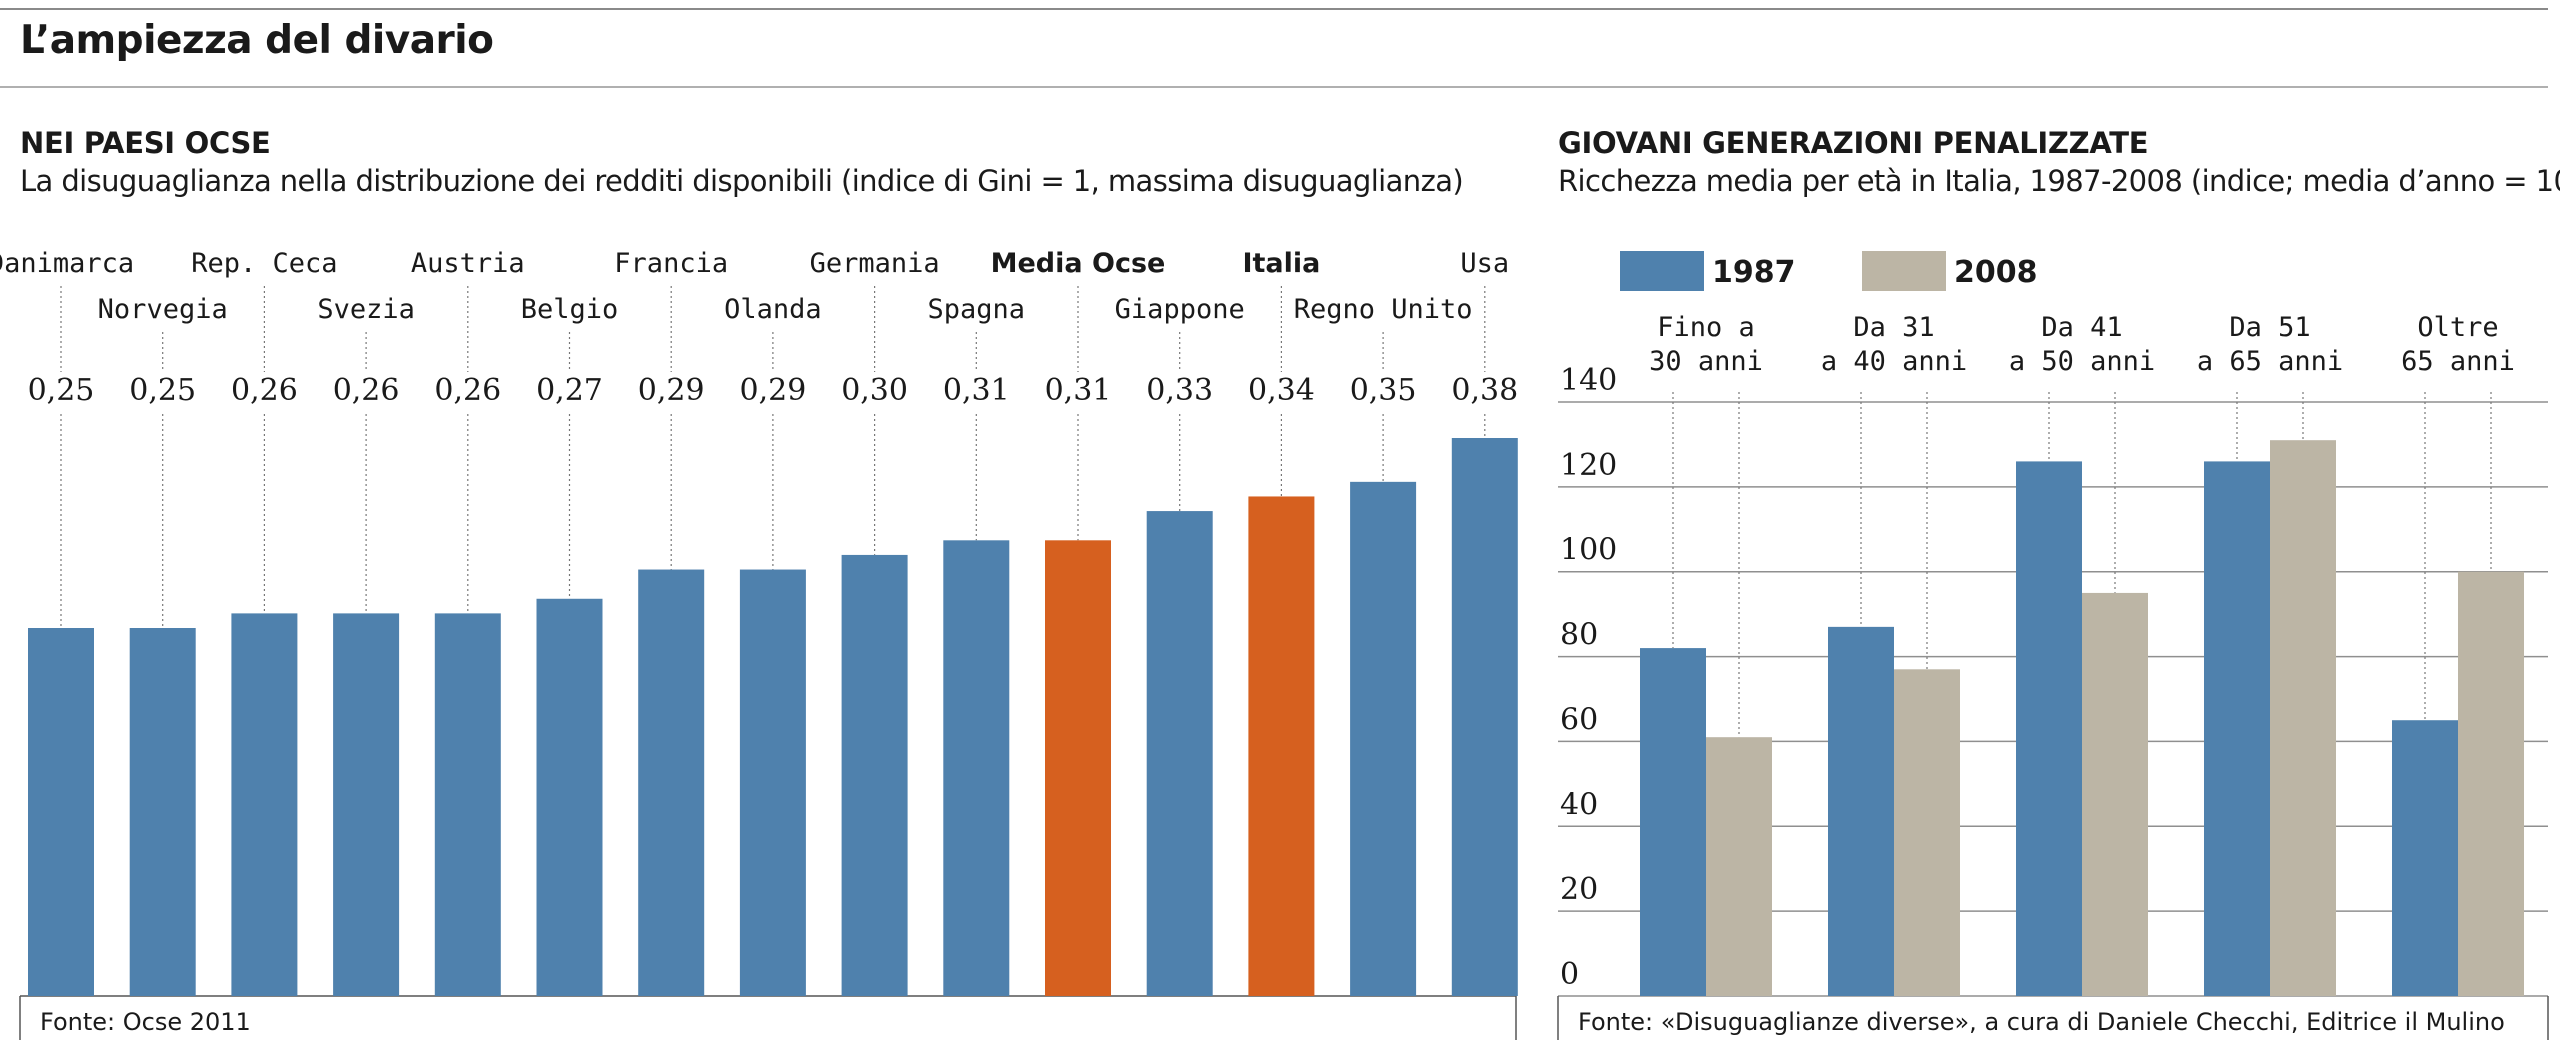  I want to click on group-label: 30 anni, so click(1706, 361).